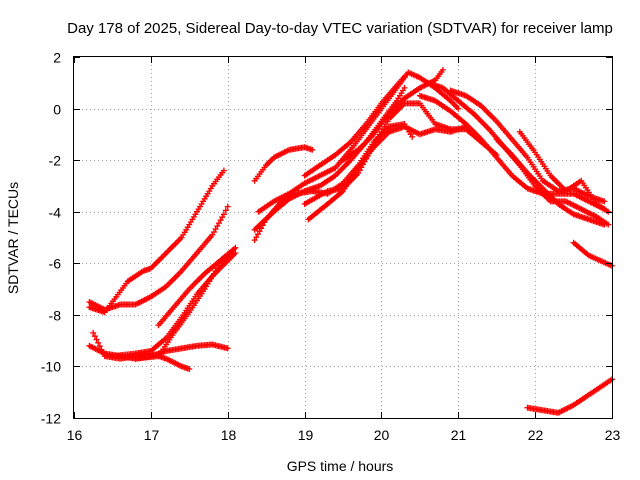 The height and width of the screenshot is (480, 640). What do you see at coordinates (13, 238) in the screenshot?
I see `y-axis-label: SDTVAR / TECUs` at bounding box center [13, 238].